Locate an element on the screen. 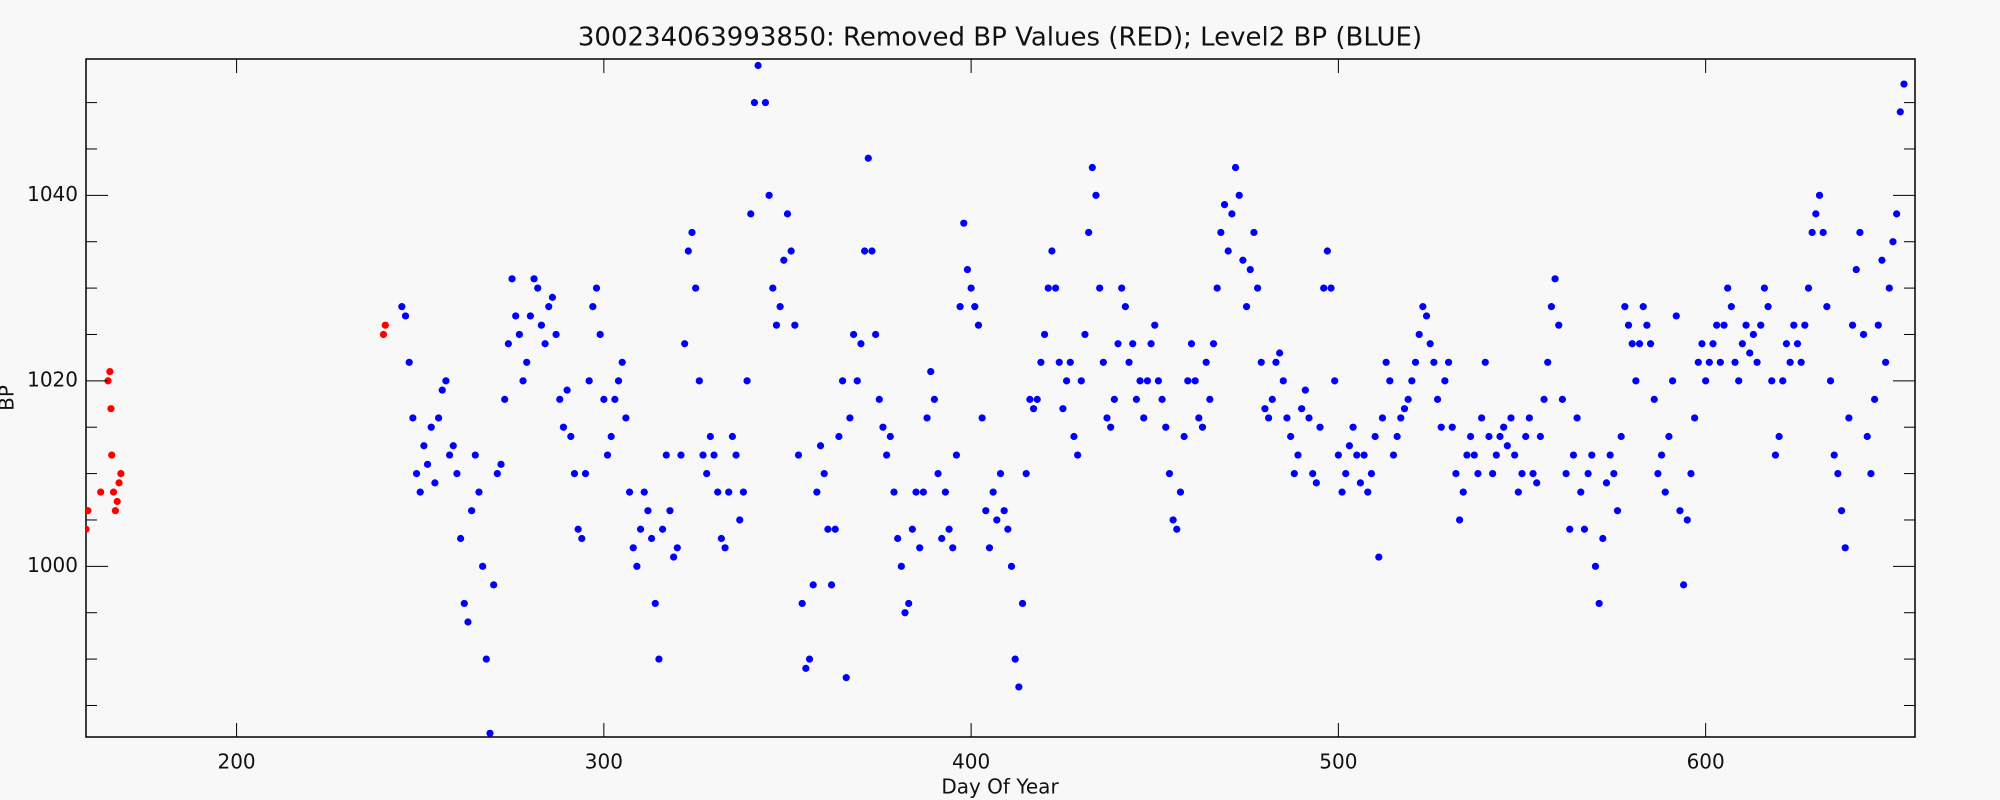 Image resolution: width=2000 pixels, height=800 pixels. x-tick-label: 600 is located at coordinates (1706, 762).